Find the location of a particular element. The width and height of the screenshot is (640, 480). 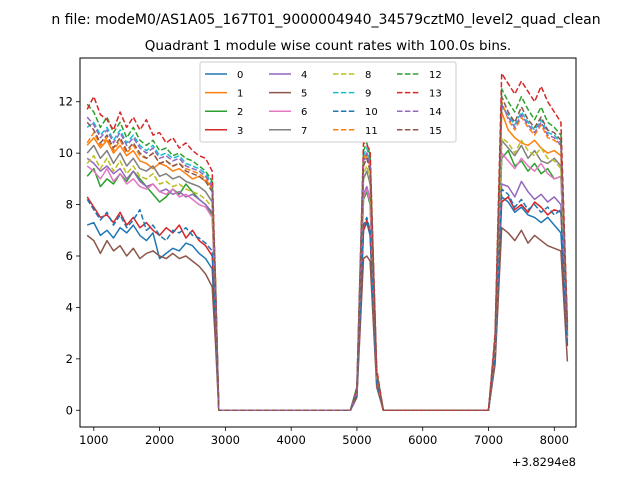

x-tick-label: 6000 is located at coordinates (422, 440).